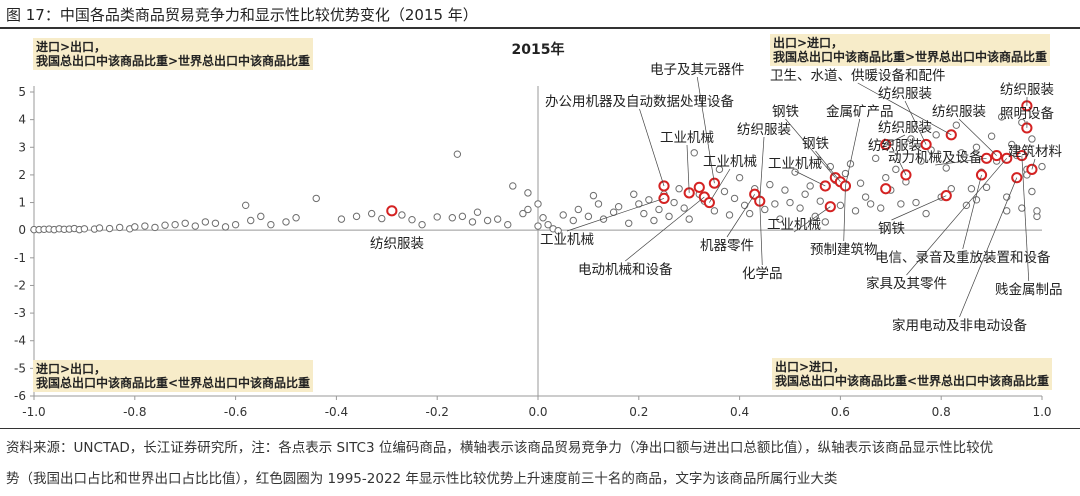 This screenshot has width=1080, height=496. Describe the element at coordinates (739, 412) in the screenshot. I see `x-tick-label: 0.4` at that location.